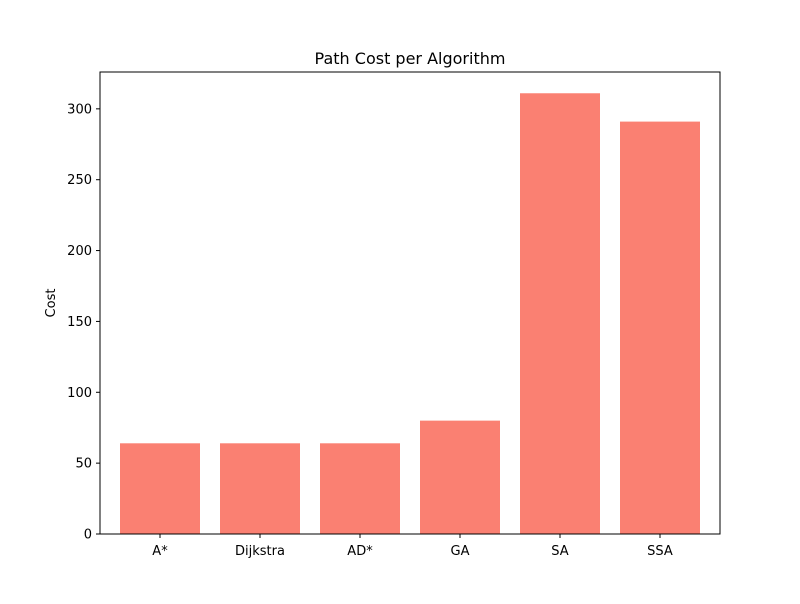  What do you see at coordinates (360, 488) in the screenshot?
I see `bar-adstar` at bounding box center [360, 488].